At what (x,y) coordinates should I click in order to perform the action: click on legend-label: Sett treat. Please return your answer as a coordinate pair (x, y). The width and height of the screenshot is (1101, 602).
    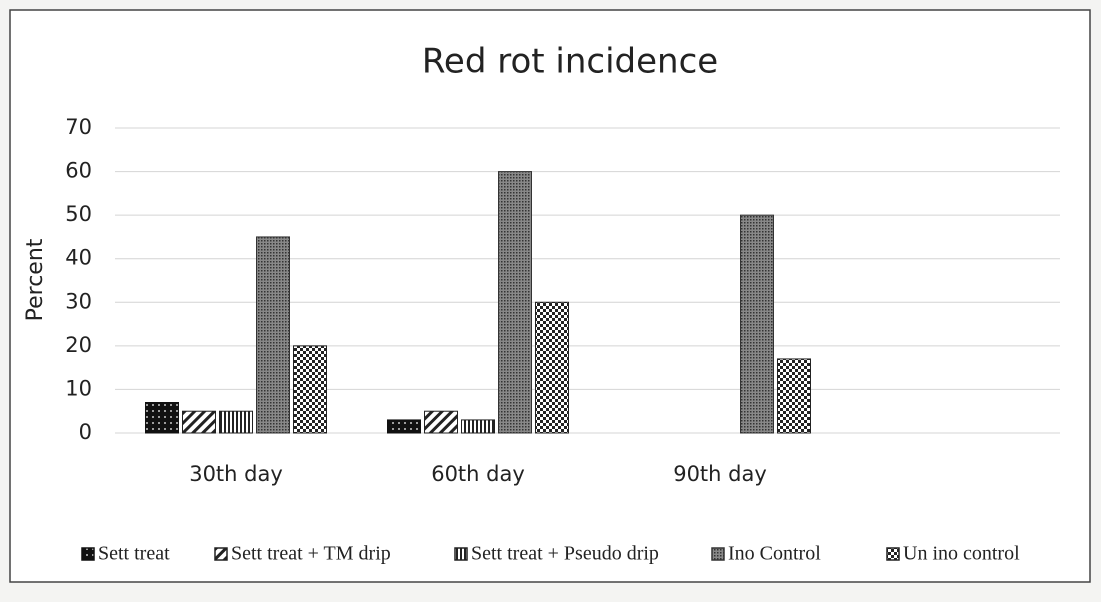
    Looking at the image, I should click on (134, 554).